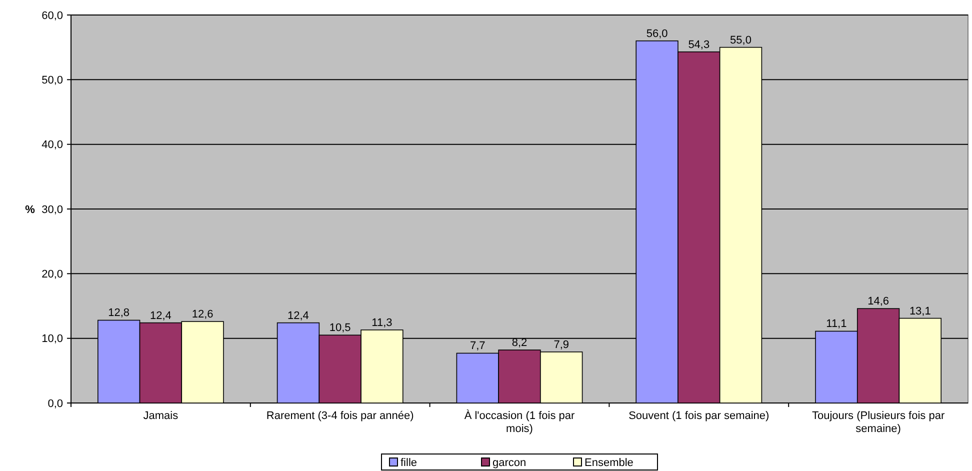 The image size is (972, 471). Describe the element at coordinates (699, 416) in the screenshot. I see `x-tick-label: Souvent (1 fois par semaine)` at that location.